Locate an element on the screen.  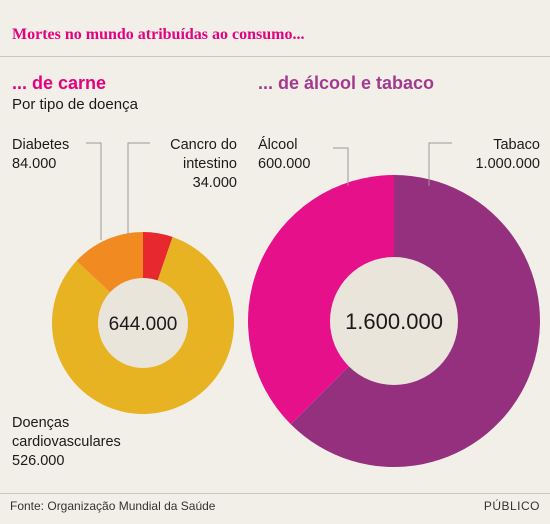
intestino-name-line2: intestino is located at coordinates (209, 164).